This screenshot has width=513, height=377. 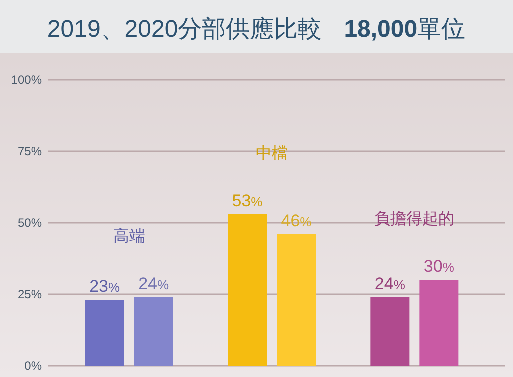 What do you see at coordinates (30, 223) in the screenshot?
I see `y-tick-label: 50%` at bounding box center [30, 223].